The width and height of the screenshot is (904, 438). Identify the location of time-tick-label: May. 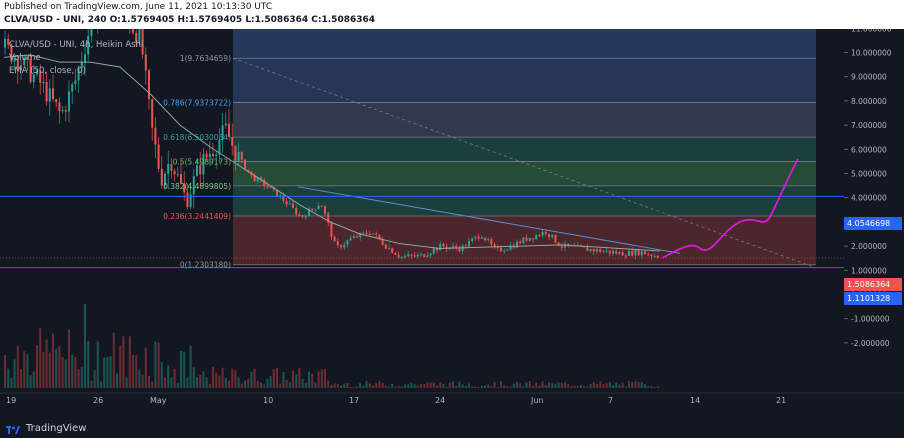
(158, 400).